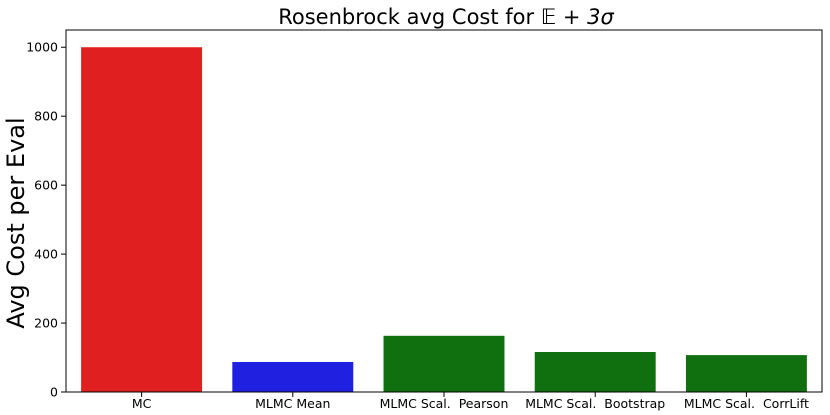  Describe the element at coordinates (46, 185) in the screenshot. I see `y-tick-label-3: 600` at that location.